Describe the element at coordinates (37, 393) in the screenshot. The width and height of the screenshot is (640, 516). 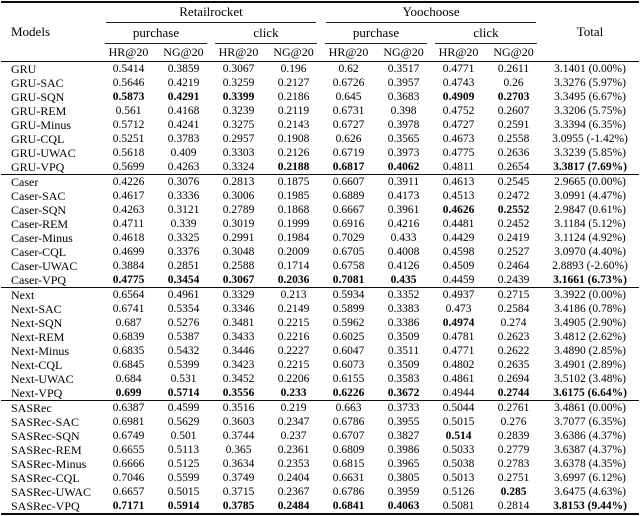
I see `model-name: Next-VPQ` at that location.